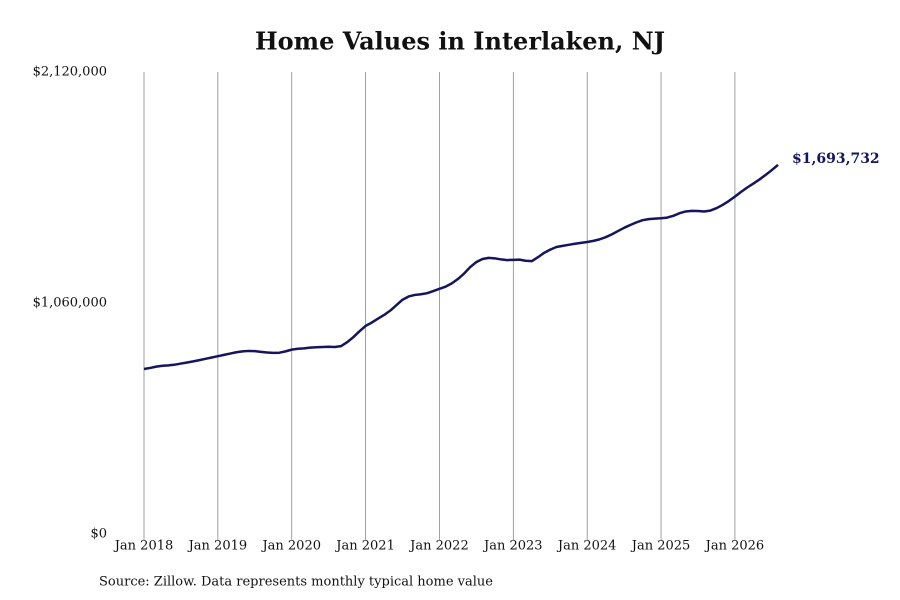 Image resolution: width=900 pixels, height=600 pixels. What do you see at coordinates (364, 546) in the screenshot?
I see `x-tick-label: Jan 2021` at bounding box center [364, 546].